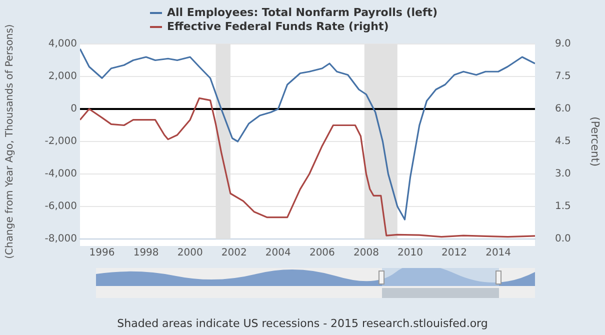 The height and width of the screenshot is (335, 605). Describe the element at coordinates (278, 27) in the screenshot. I see `legend-label: Effective Federal Funds Rate (right)` at that location.